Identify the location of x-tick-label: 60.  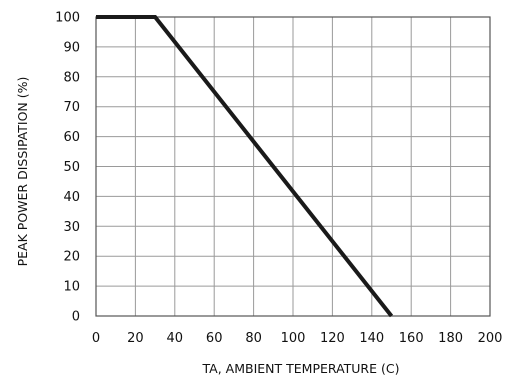
(214, 338).